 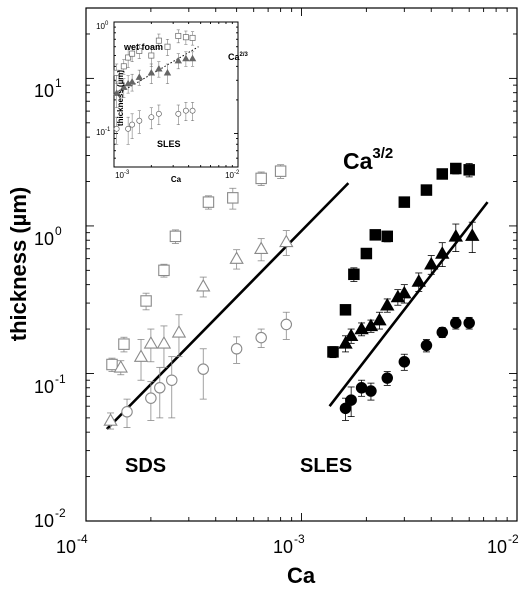 I want to click on y-tick-label-3-exp: 0, so click(x=58, y=231).